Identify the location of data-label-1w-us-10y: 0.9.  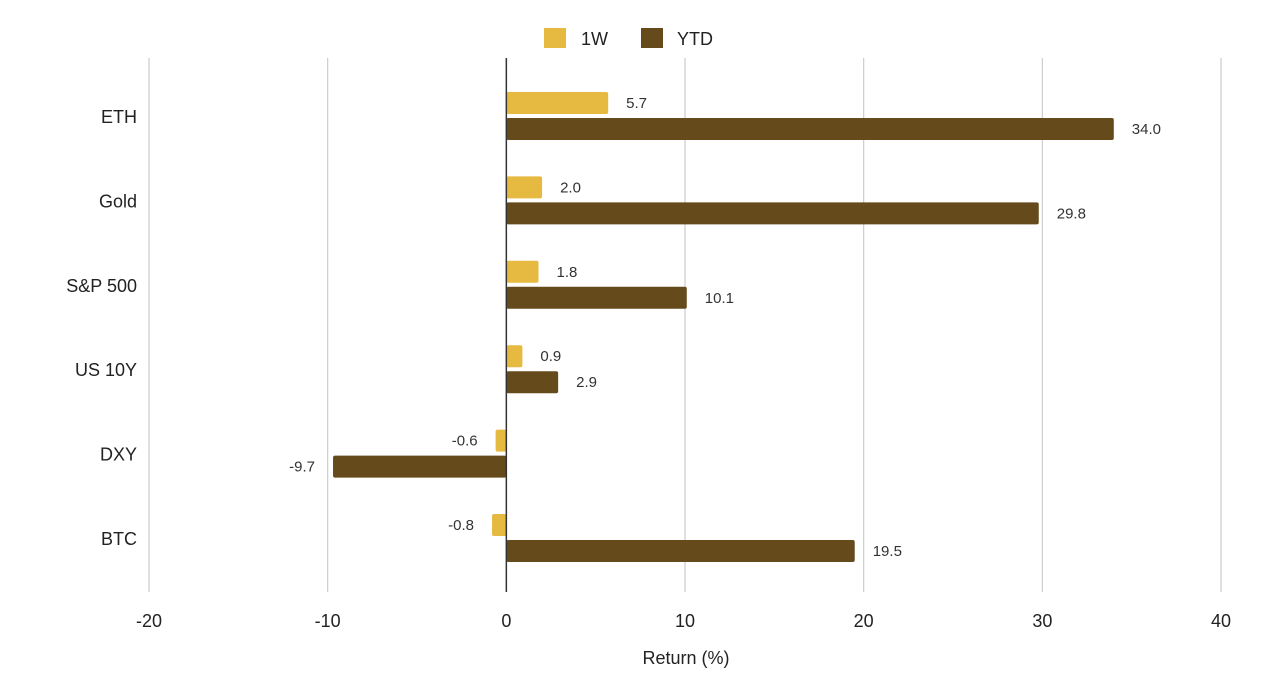
(550, 356).